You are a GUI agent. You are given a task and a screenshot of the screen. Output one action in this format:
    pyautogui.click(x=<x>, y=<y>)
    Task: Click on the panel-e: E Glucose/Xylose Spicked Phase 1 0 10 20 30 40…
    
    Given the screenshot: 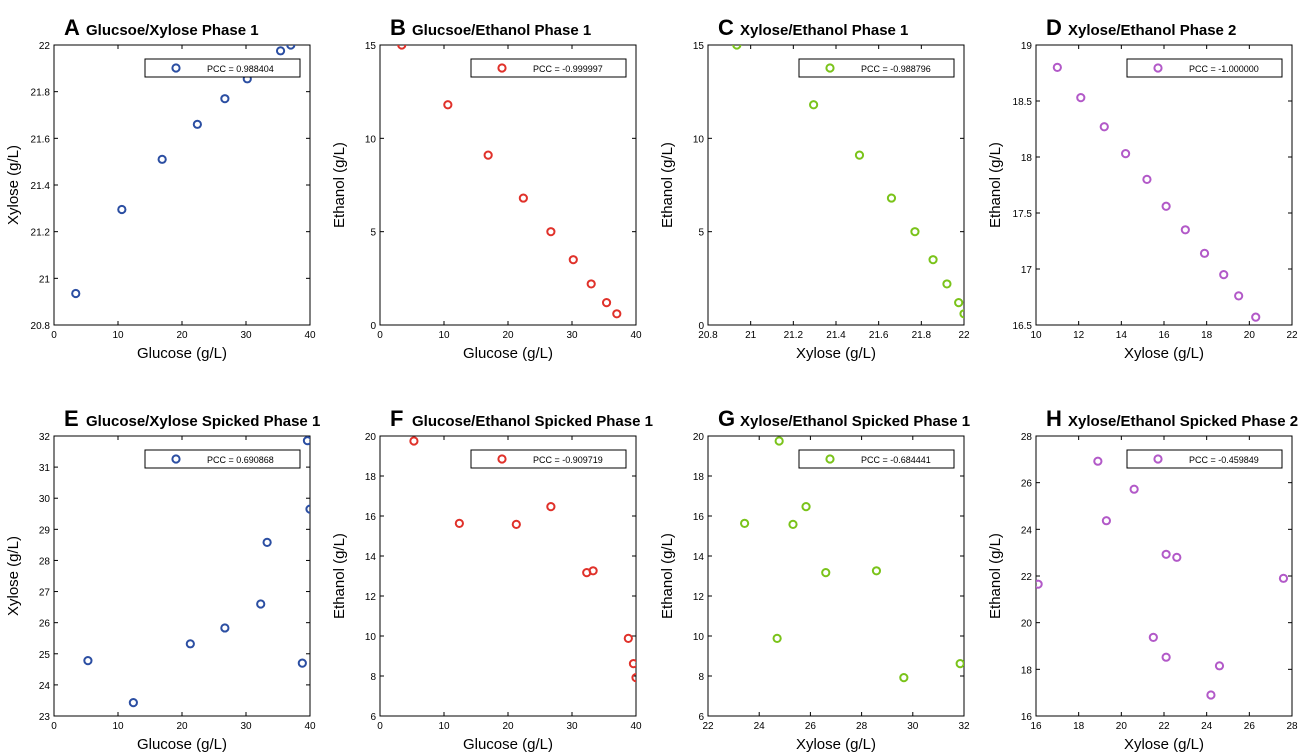 What is the action you would take?
    pyautogui.click(x=162, y=579)
    